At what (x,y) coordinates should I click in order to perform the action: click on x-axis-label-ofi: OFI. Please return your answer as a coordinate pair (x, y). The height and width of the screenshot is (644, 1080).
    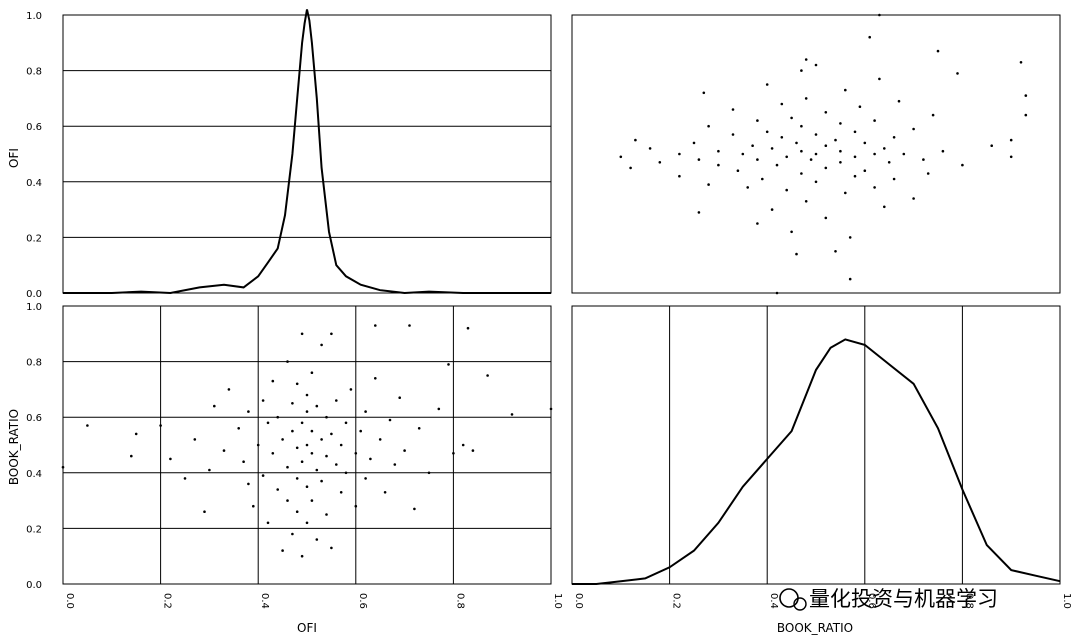
    Looking at the image, I should click on (307, 628).